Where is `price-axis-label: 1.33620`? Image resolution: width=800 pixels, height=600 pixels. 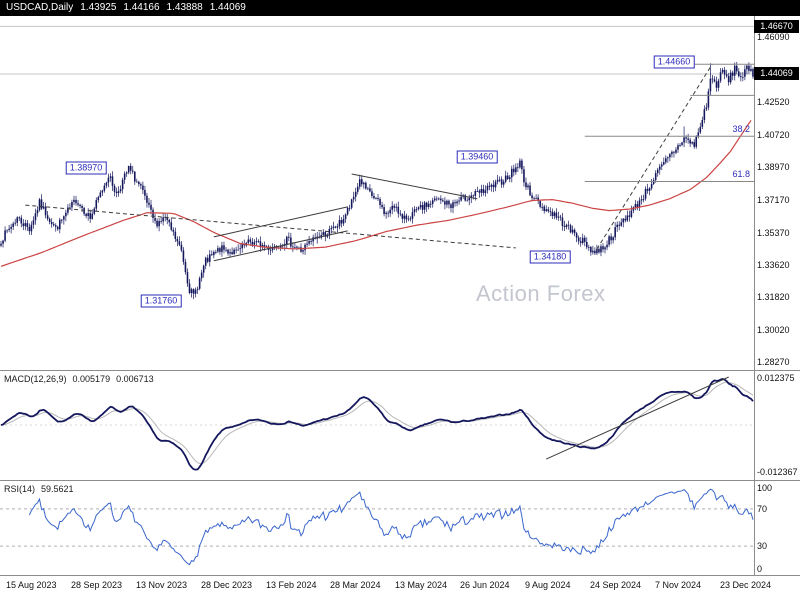 price-axis-label: 1.33620 is located at coordinates (773, 265).